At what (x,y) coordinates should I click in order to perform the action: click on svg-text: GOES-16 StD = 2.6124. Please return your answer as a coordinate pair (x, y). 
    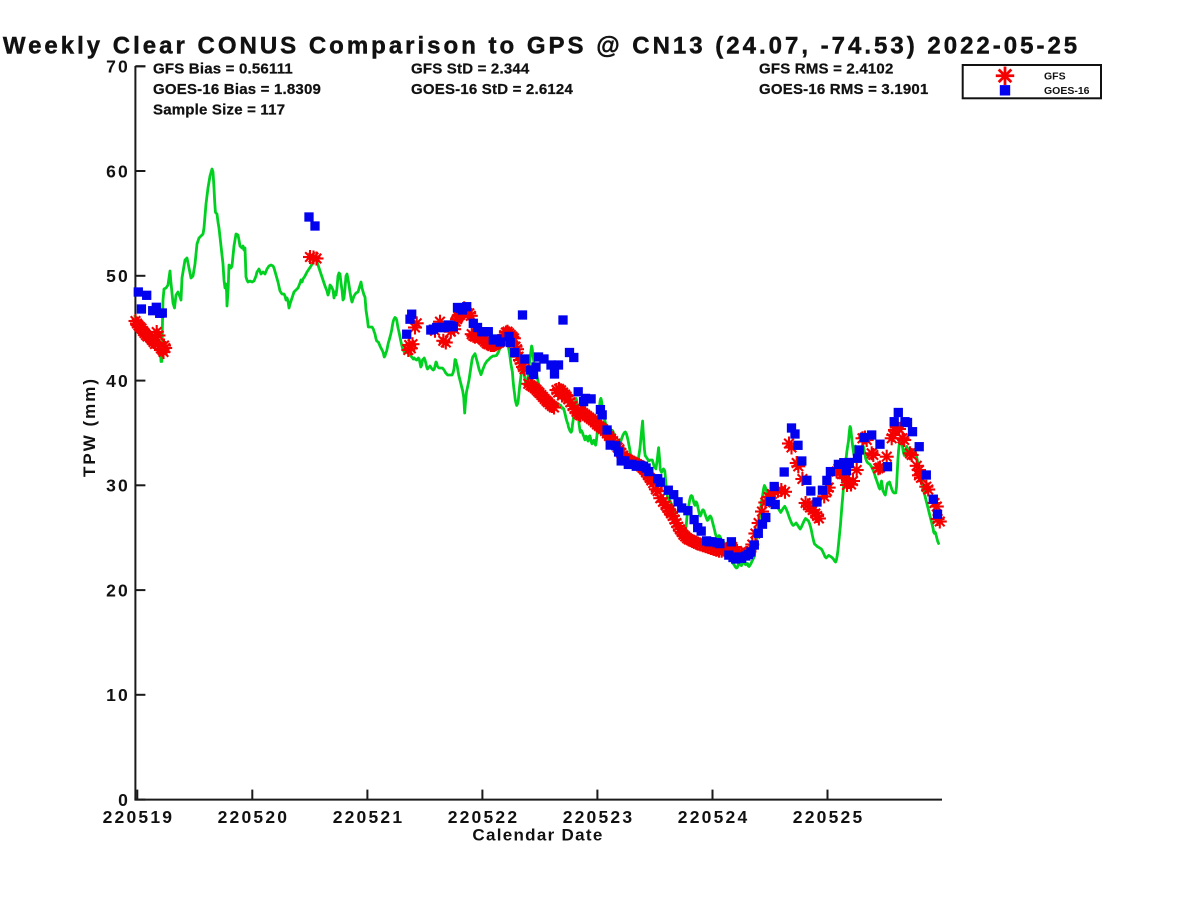
    Looking at the image, I should click on (492, 89).